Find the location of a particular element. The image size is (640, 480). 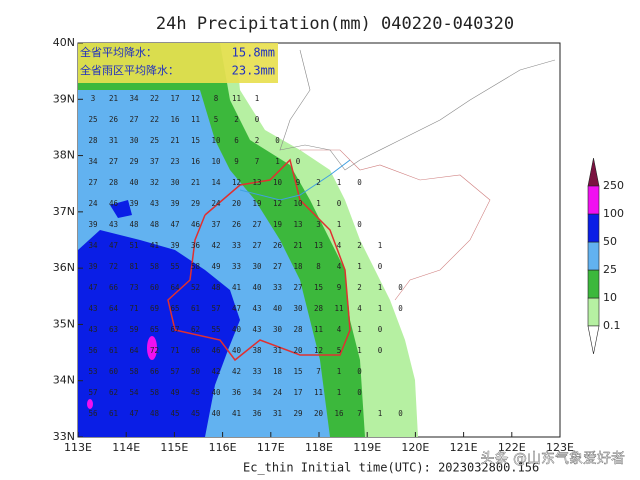

station-value: 24 is located at coordinates (278, 392).